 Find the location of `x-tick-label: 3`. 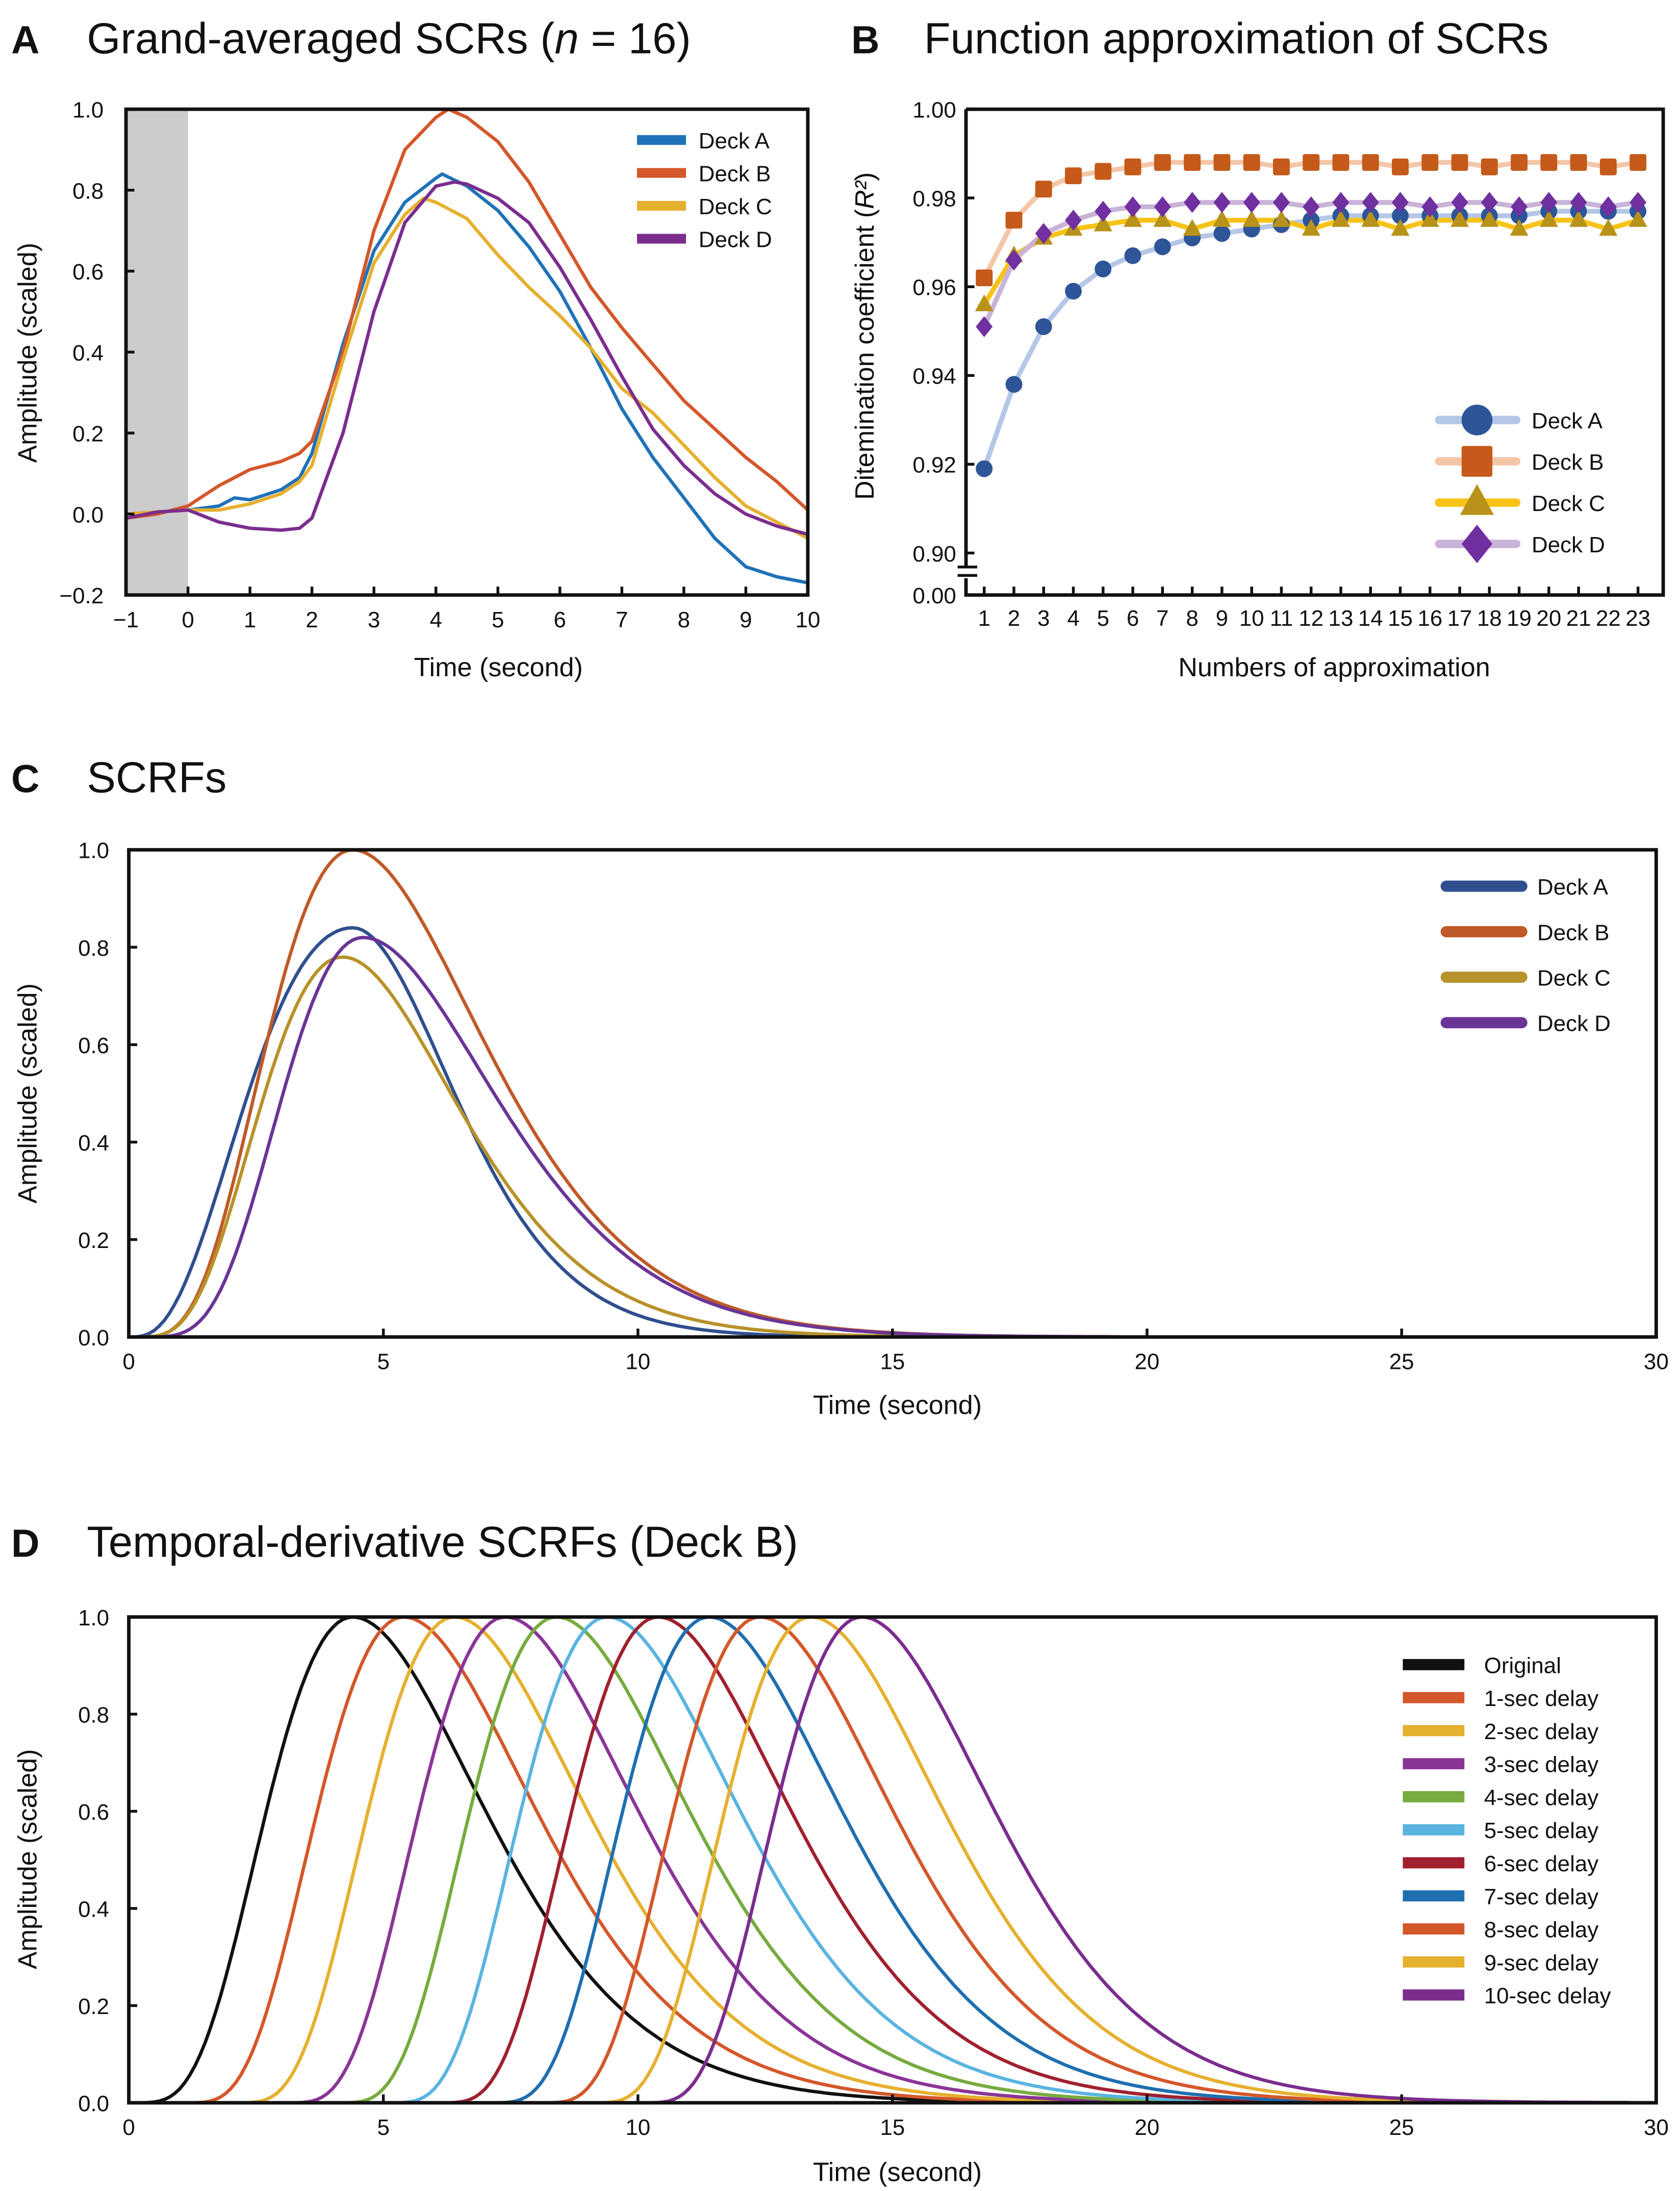

x-tick-label: 3 is located at coordinates (1043, 619).